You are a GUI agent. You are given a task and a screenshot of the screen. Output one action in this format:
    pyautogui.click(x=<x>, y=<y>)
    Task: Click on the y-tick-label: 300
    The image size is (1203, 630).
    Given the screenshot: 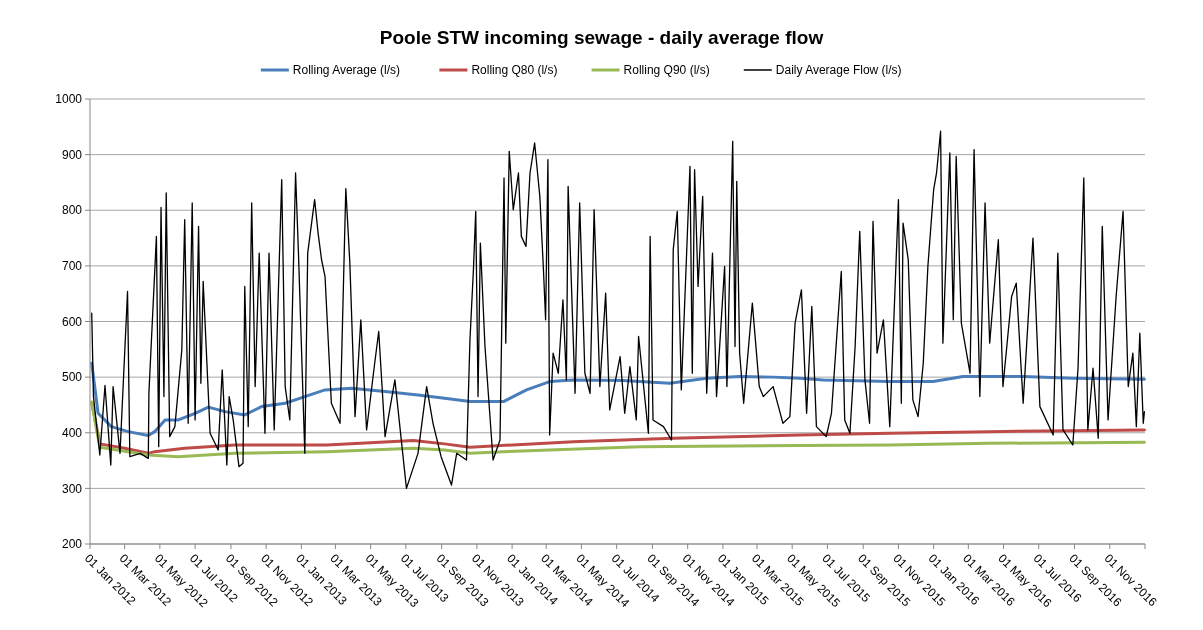 What is the action you would take?
    pyautogui.click(x=72, y=488)
    